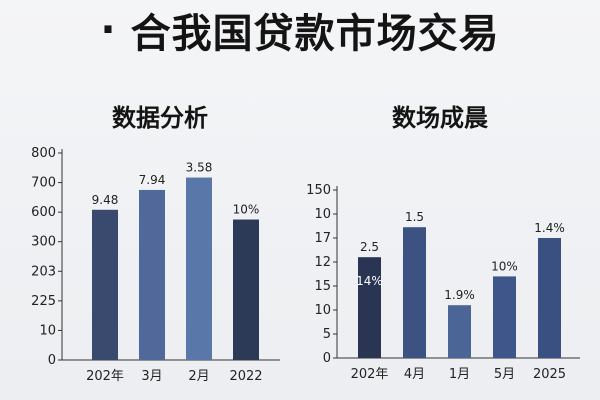  Describe the element at coordinates (327, 334) in the screenshot. I see `y-tick-label: 5` at that location.